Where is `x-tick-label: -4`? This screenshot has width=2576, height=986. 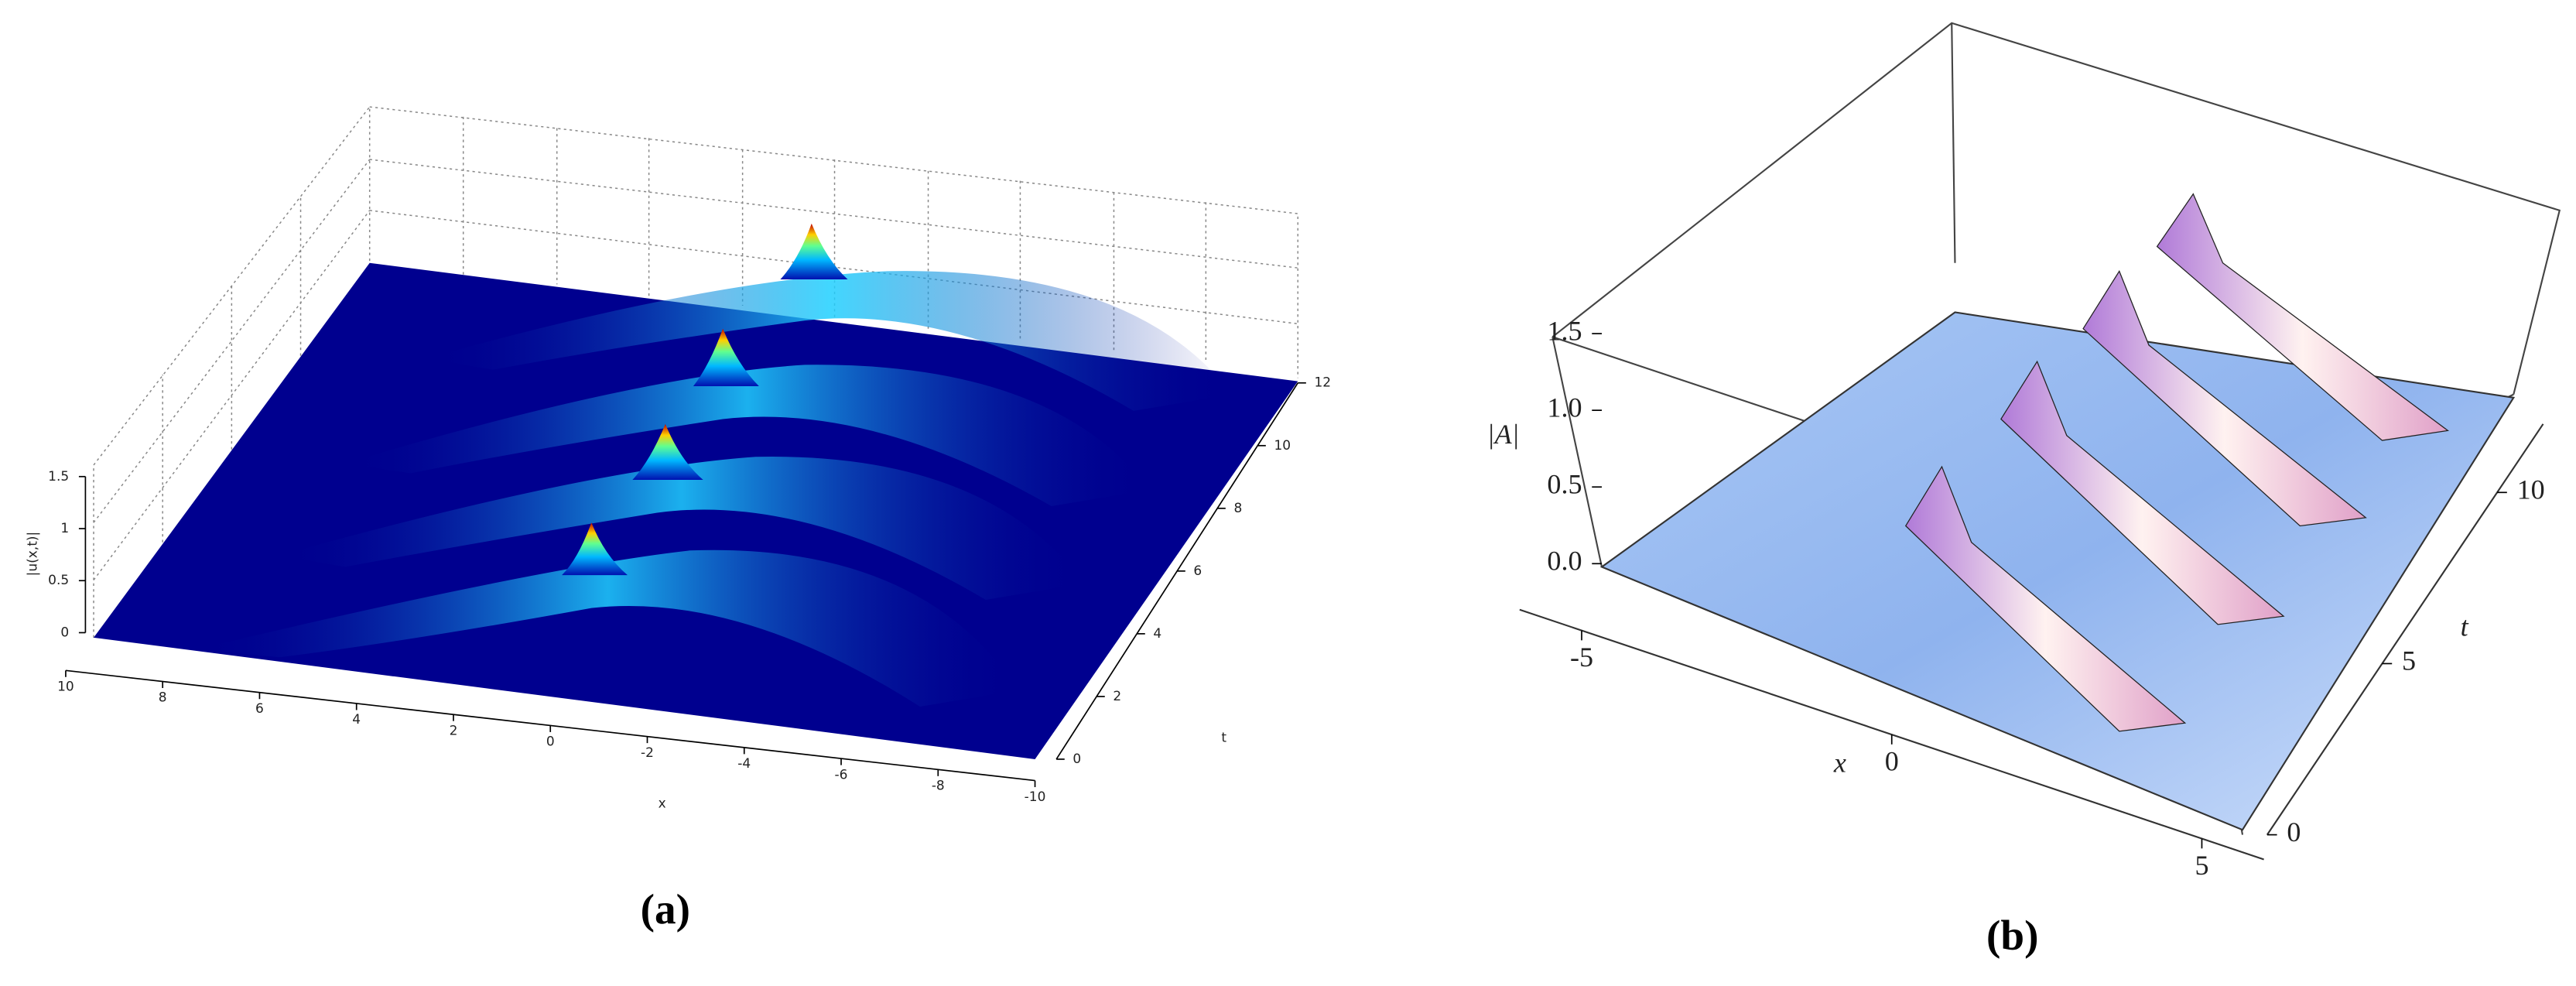 x-tick-label: -4 is located at coordinates (744, 764).